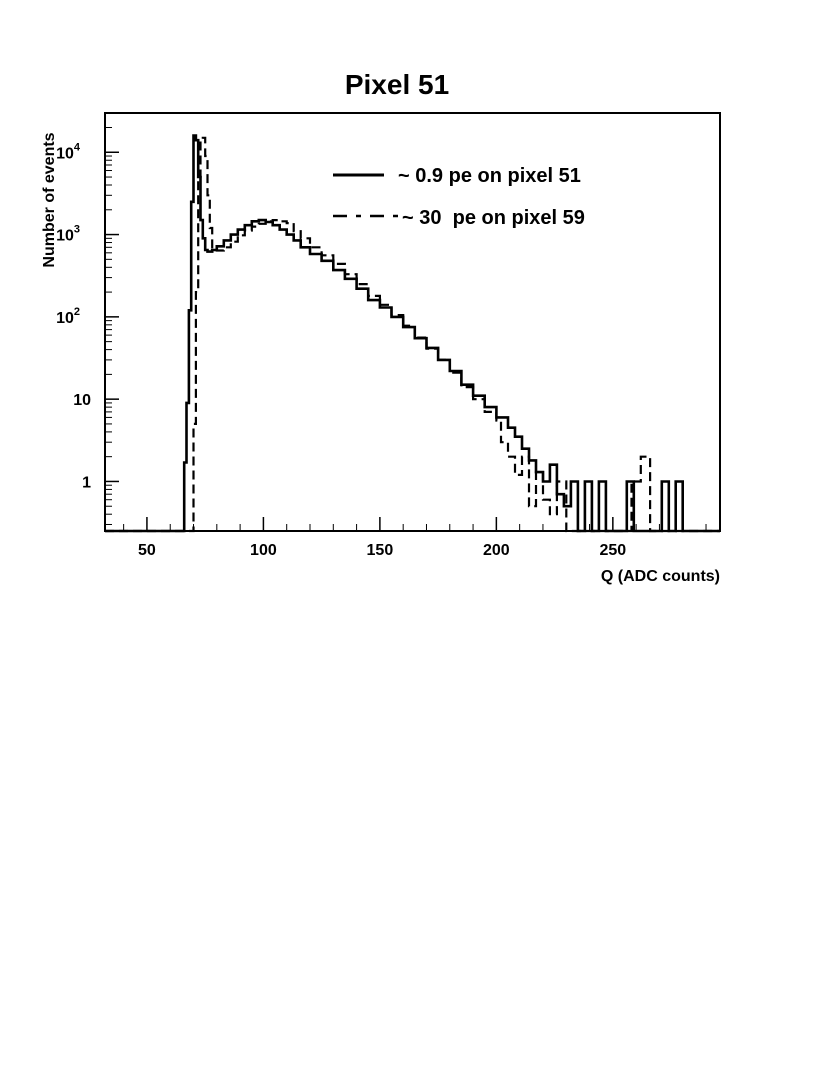 The width and height of the screenshot is (830, 1075). Describe the element at coordinates (86, 482) in the screenshot. I see `y-tick-label-1: 1` at that location.